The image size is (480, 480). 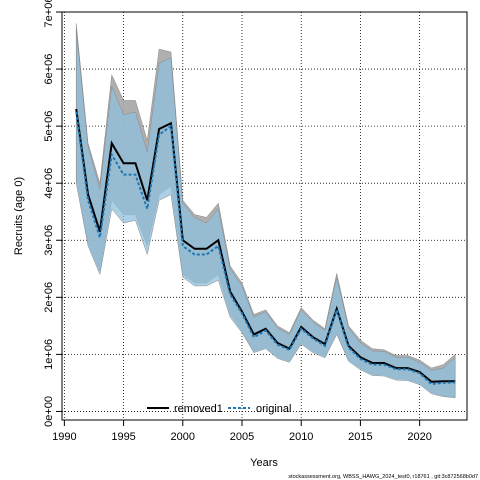 I want to click on y-axis: 0e+00 1e+06 2e+06 3e+06 4e+06 5e+06 6e+06 7e+06, so click(x=52, y=213).